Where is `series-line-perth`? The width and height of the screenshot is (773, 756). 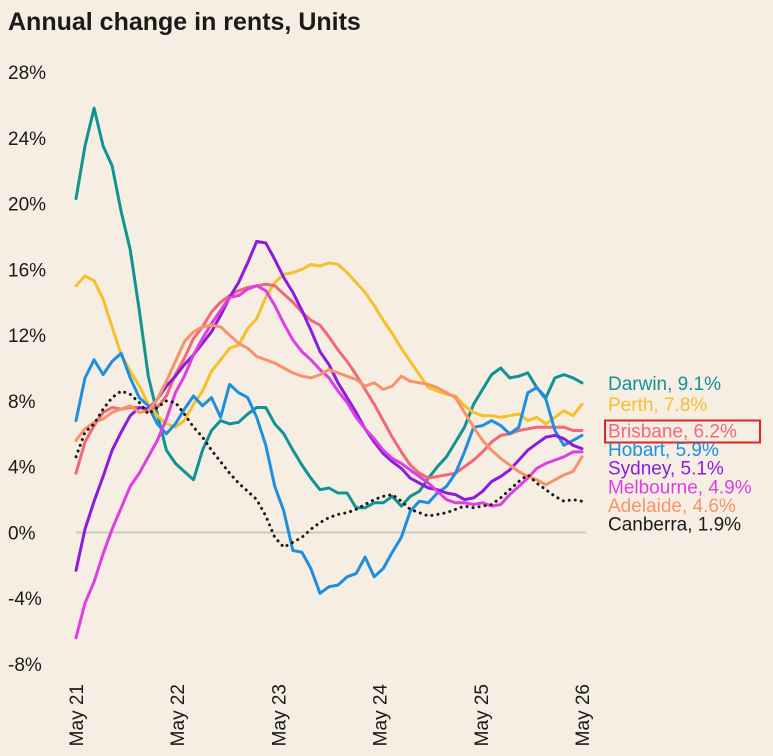
series-line-perth is located at coordinates (329, 345).